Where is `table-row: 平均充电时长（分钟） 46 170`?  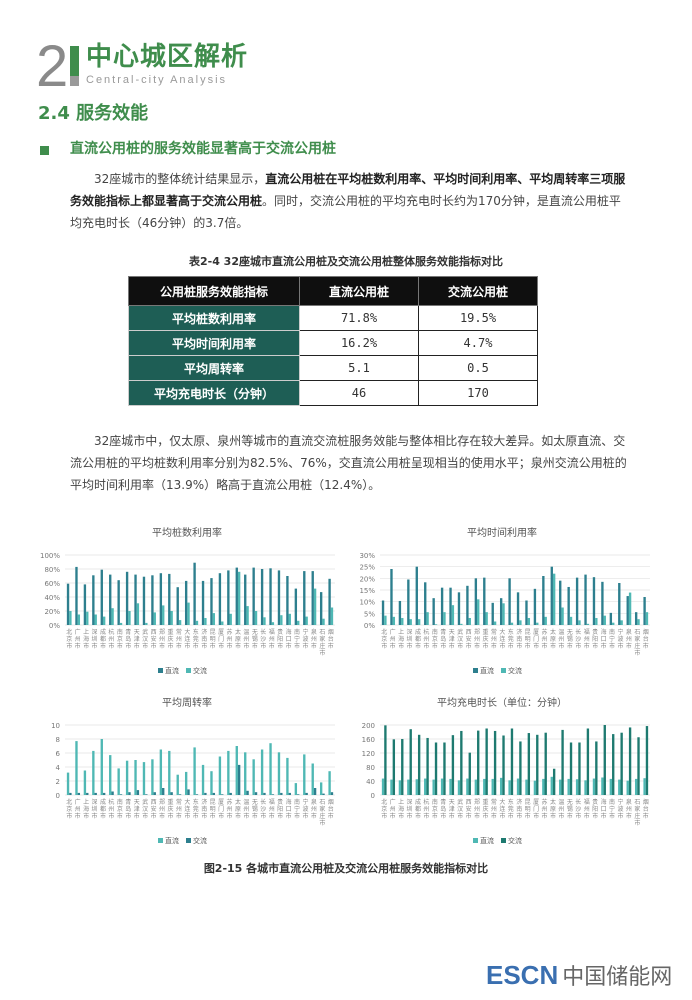
table-row: 平均充电时长（分钟） 46 170 is located at coordinates (333, 393).